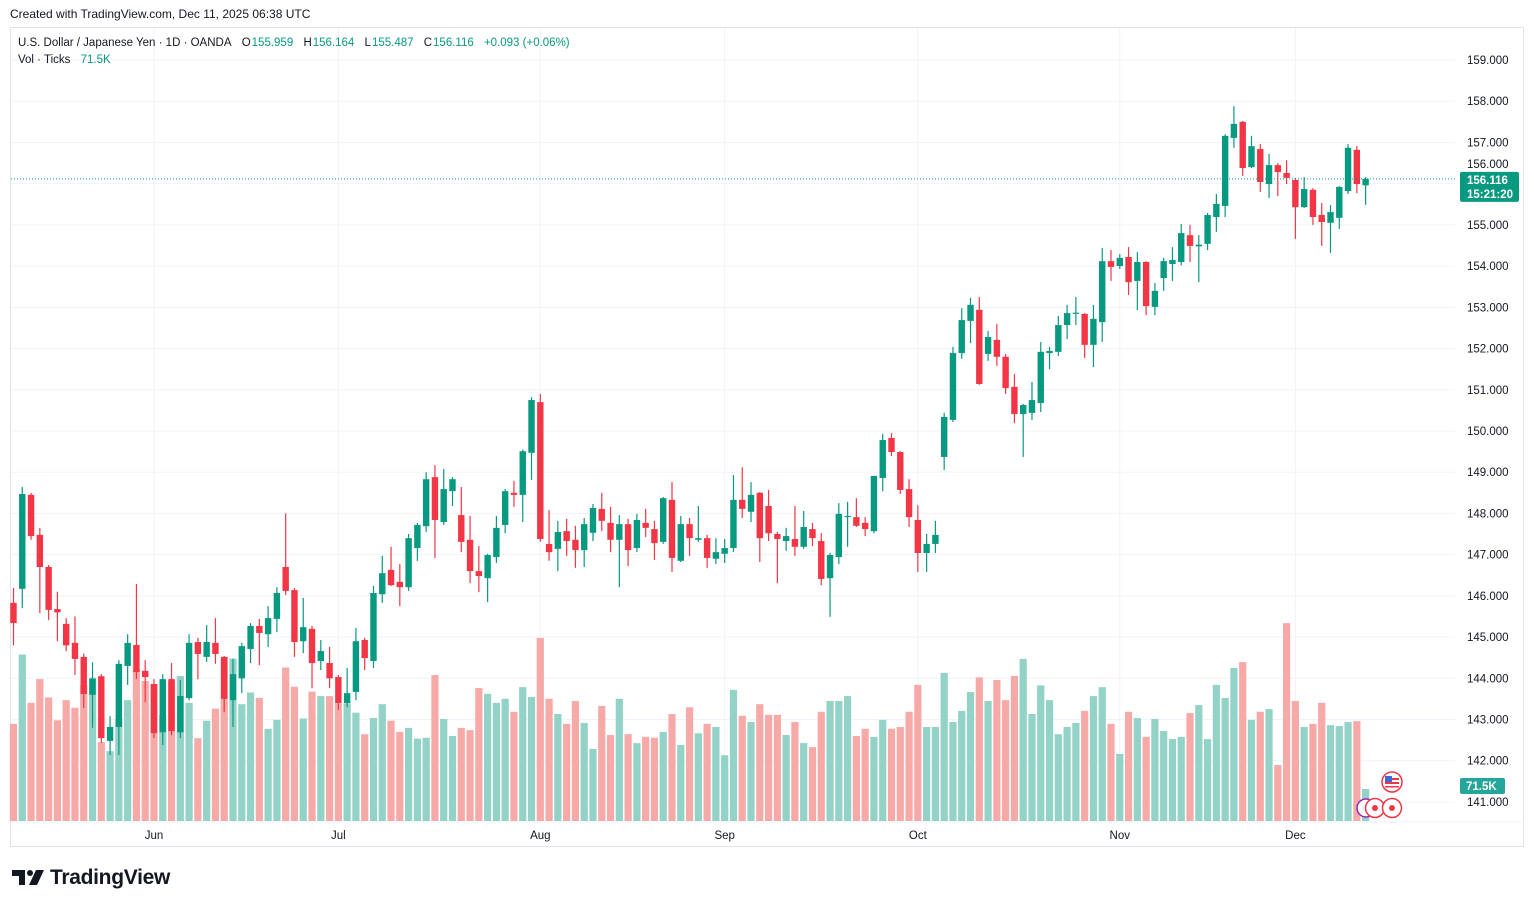  What do you see at coordinates (1392, 782) in the screenshot?
I see `us-flag-event-icon` at bounding box center [1392, 782].